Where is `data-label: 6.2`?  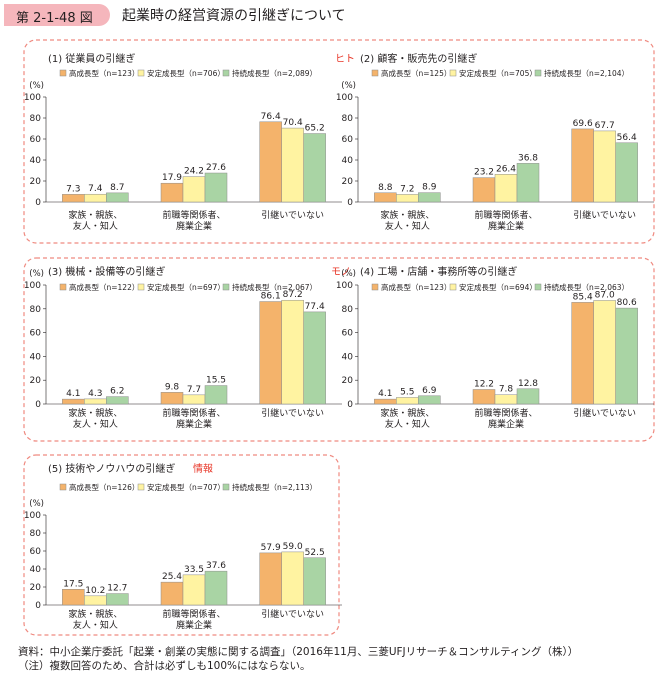
data-label: 6.2 is located at coordinates (117, 392).